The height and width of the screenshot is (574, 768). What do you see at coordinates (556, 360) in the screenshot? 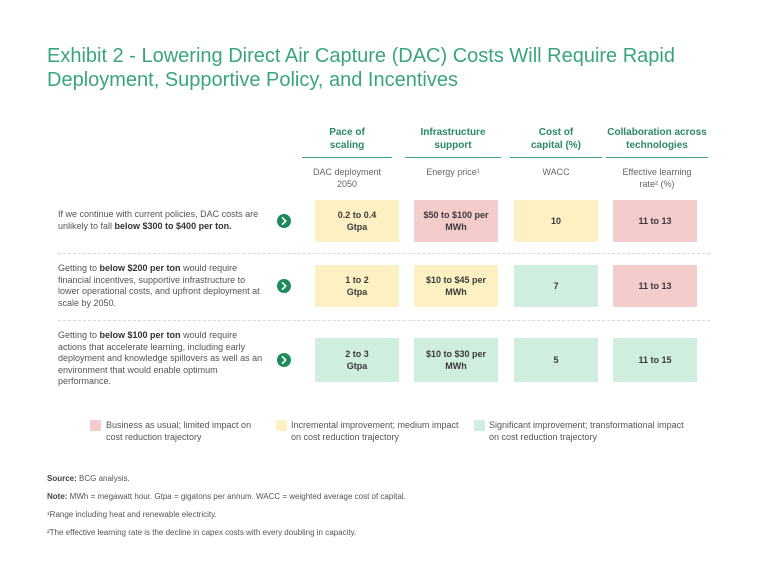
I see `cell-row3-cost-of-capital: 5` at bounding box center [556, 360].